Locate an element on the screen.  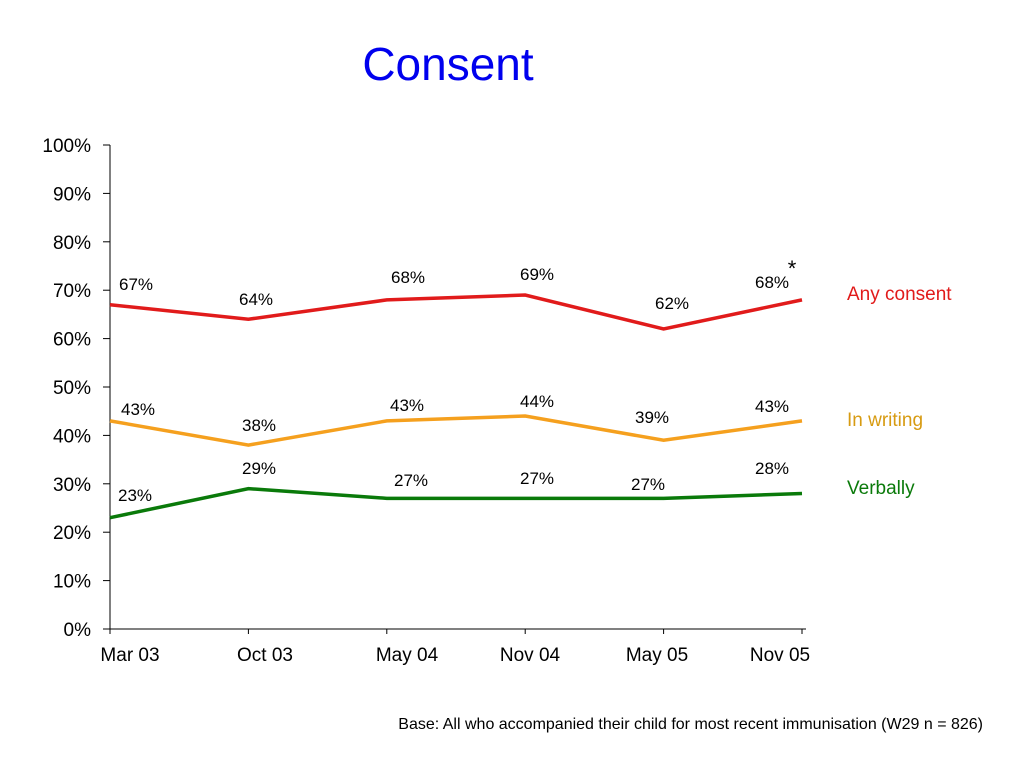
y-tick-label: 70% is located at coordinates (72, 291).